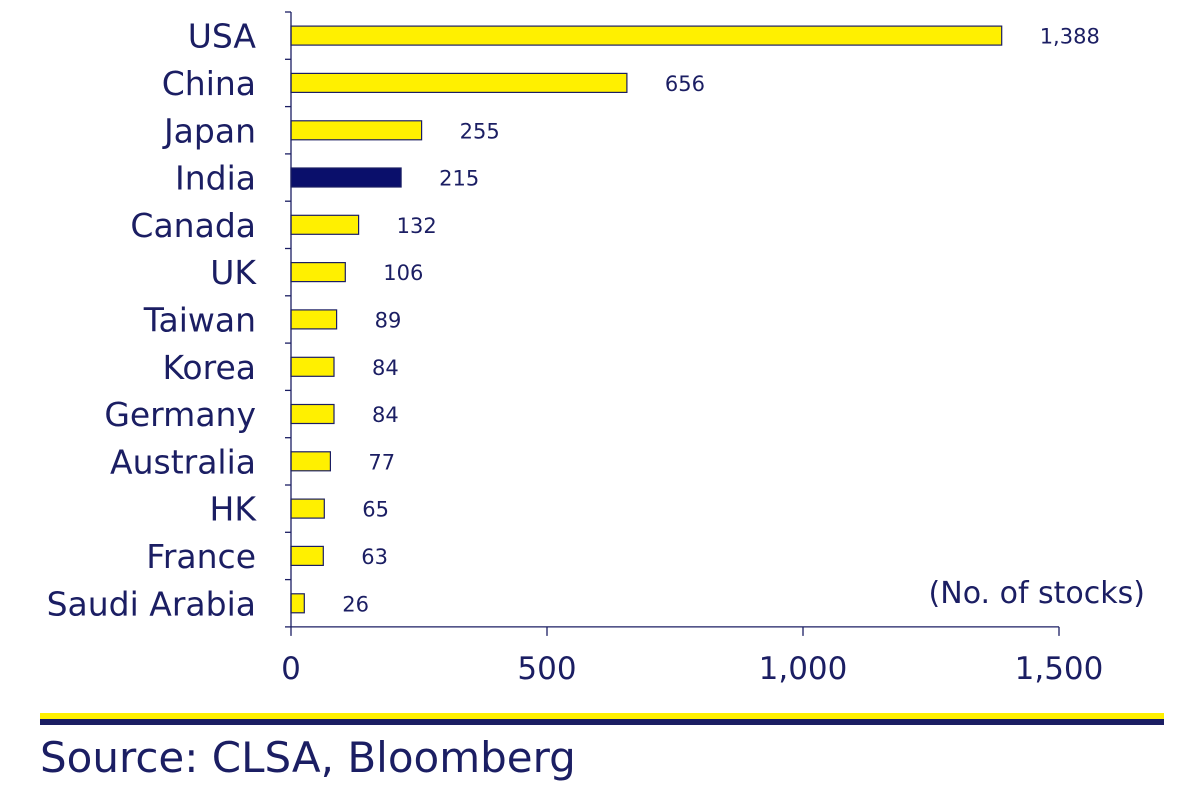 This screenshot has width=1199, height=787. Describe the element at coordinates (1037, 593) in the screenshot. I see `unit-label: (No. of stocks)` at that location.